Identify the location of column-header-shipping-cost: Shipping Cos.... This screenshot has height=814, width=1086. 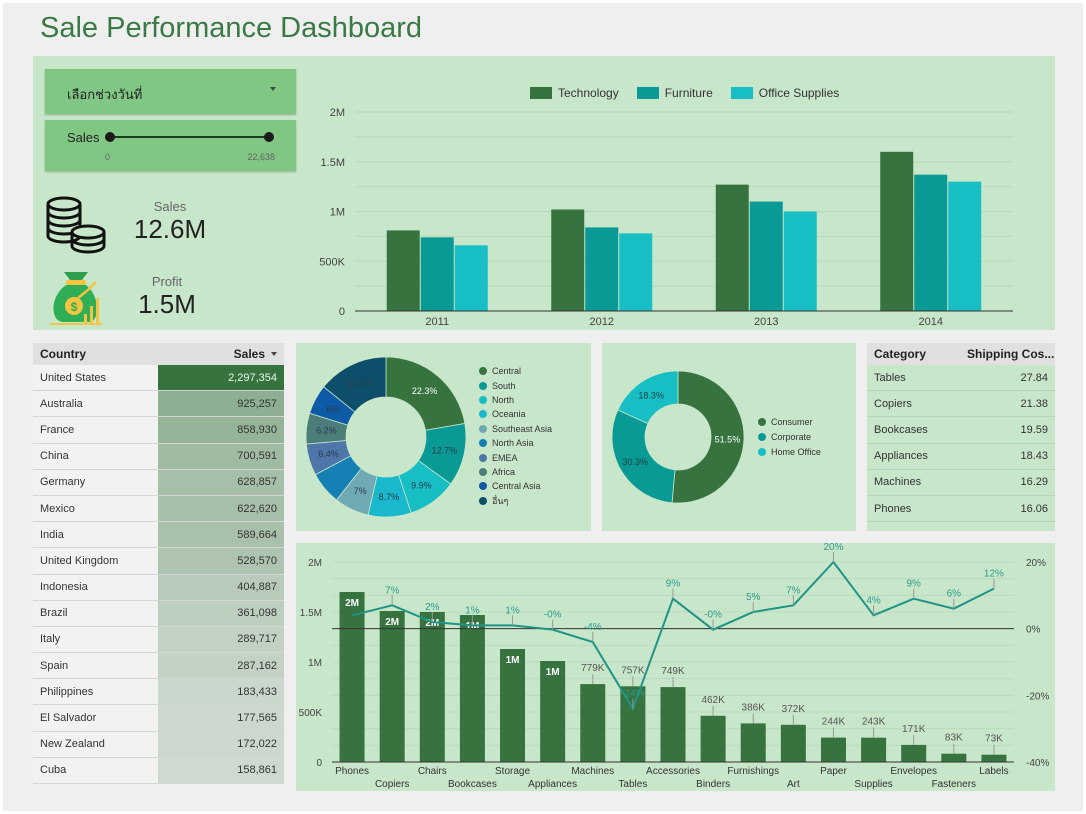
(1011, 354).